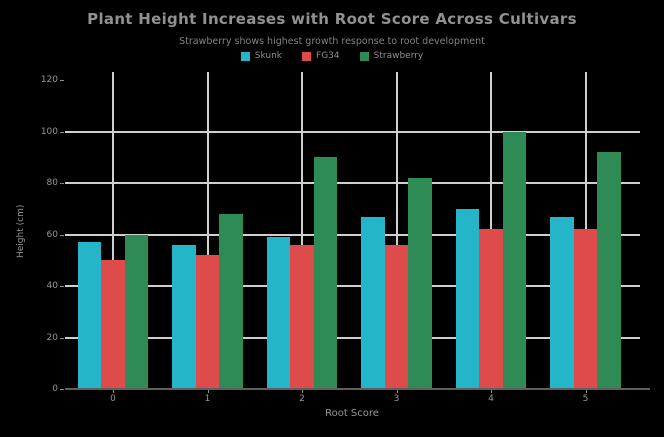 Image resolution: width=664 pixels, height=437 pixels. I want to click on x-tick-label: 0, so click(113, 399).